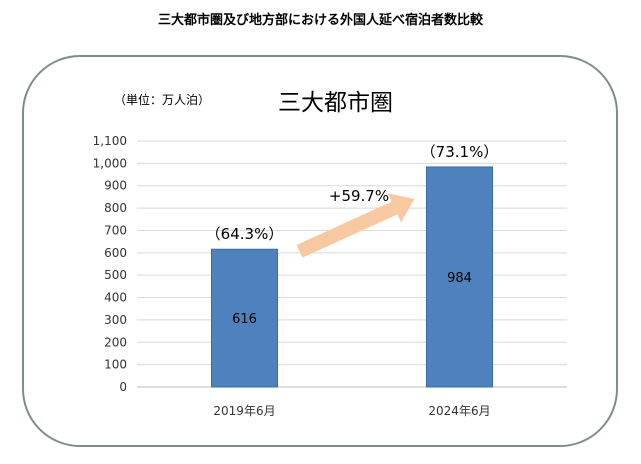 The width and height of the screenshot is (641, 464). Describe the element at coordinates (115, 342) in the screenshot. I see `y-tick-label: 200` at that location.